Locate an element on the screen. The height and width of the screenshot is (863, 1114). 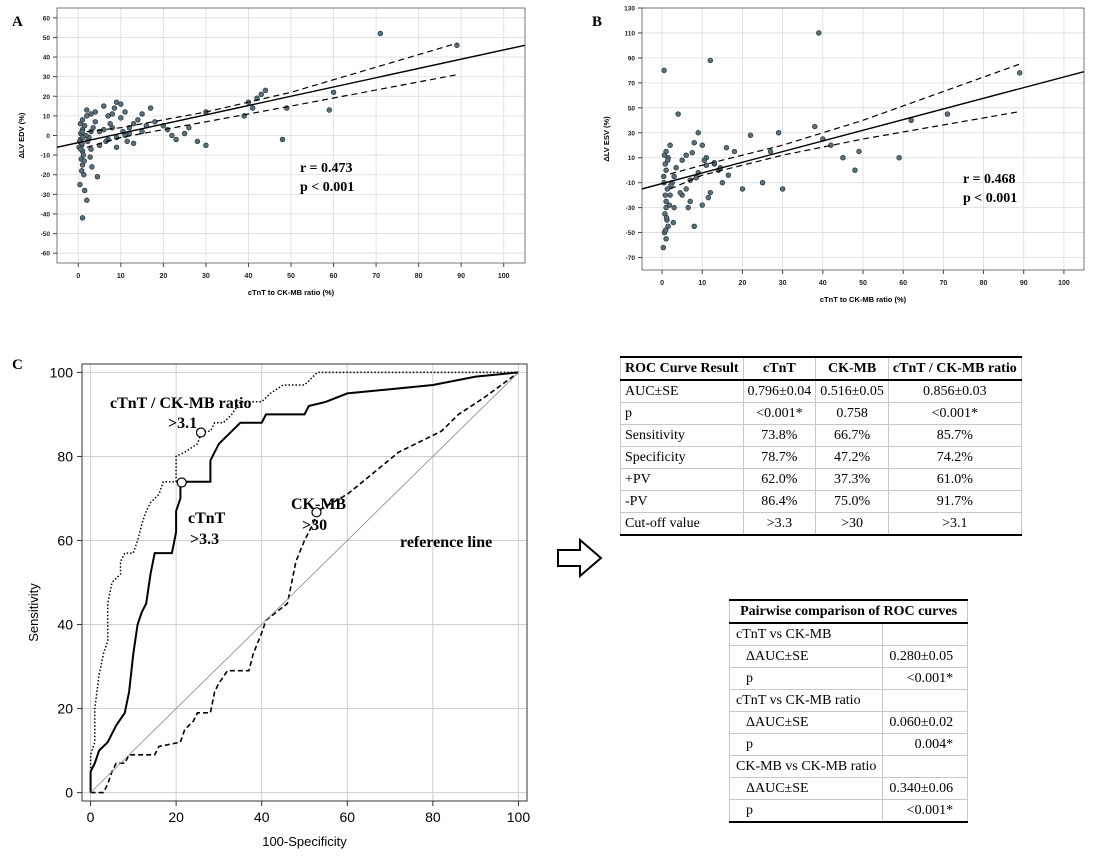
roc-table-cell: >3.1 is located at coordinates (954, 524).